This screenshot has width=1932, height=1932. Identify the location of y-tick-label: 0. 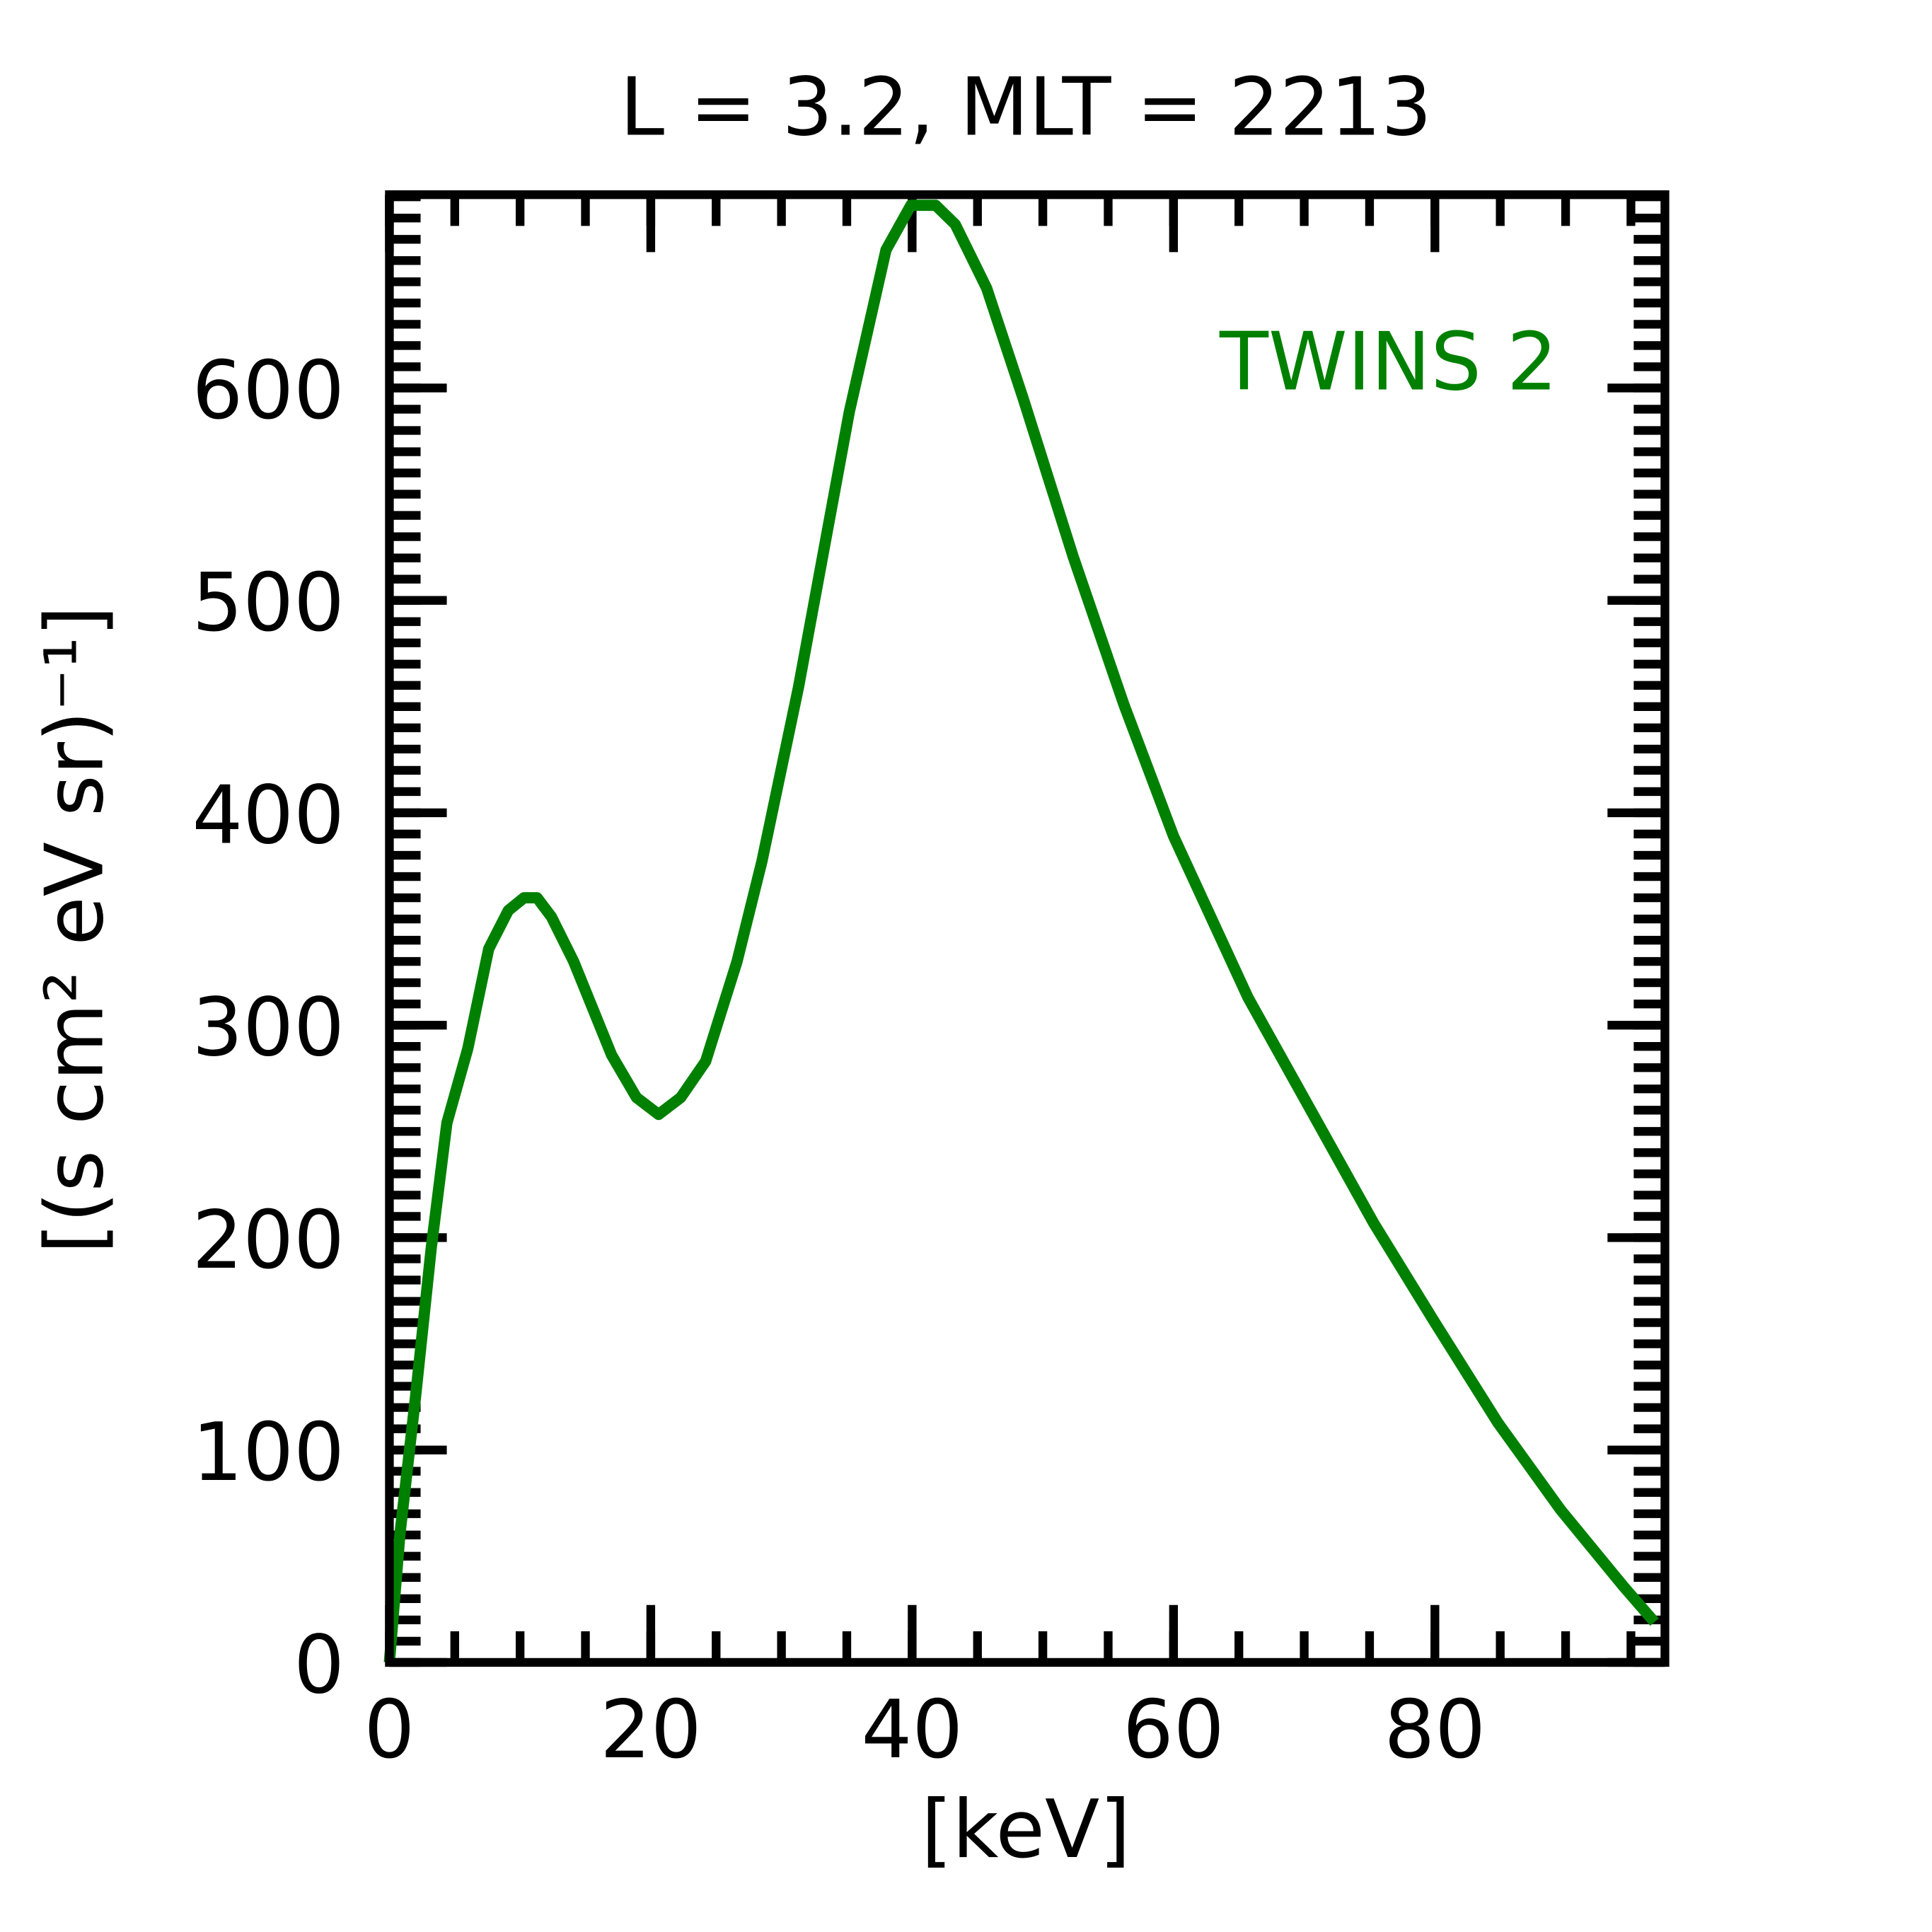
(319, 1664).